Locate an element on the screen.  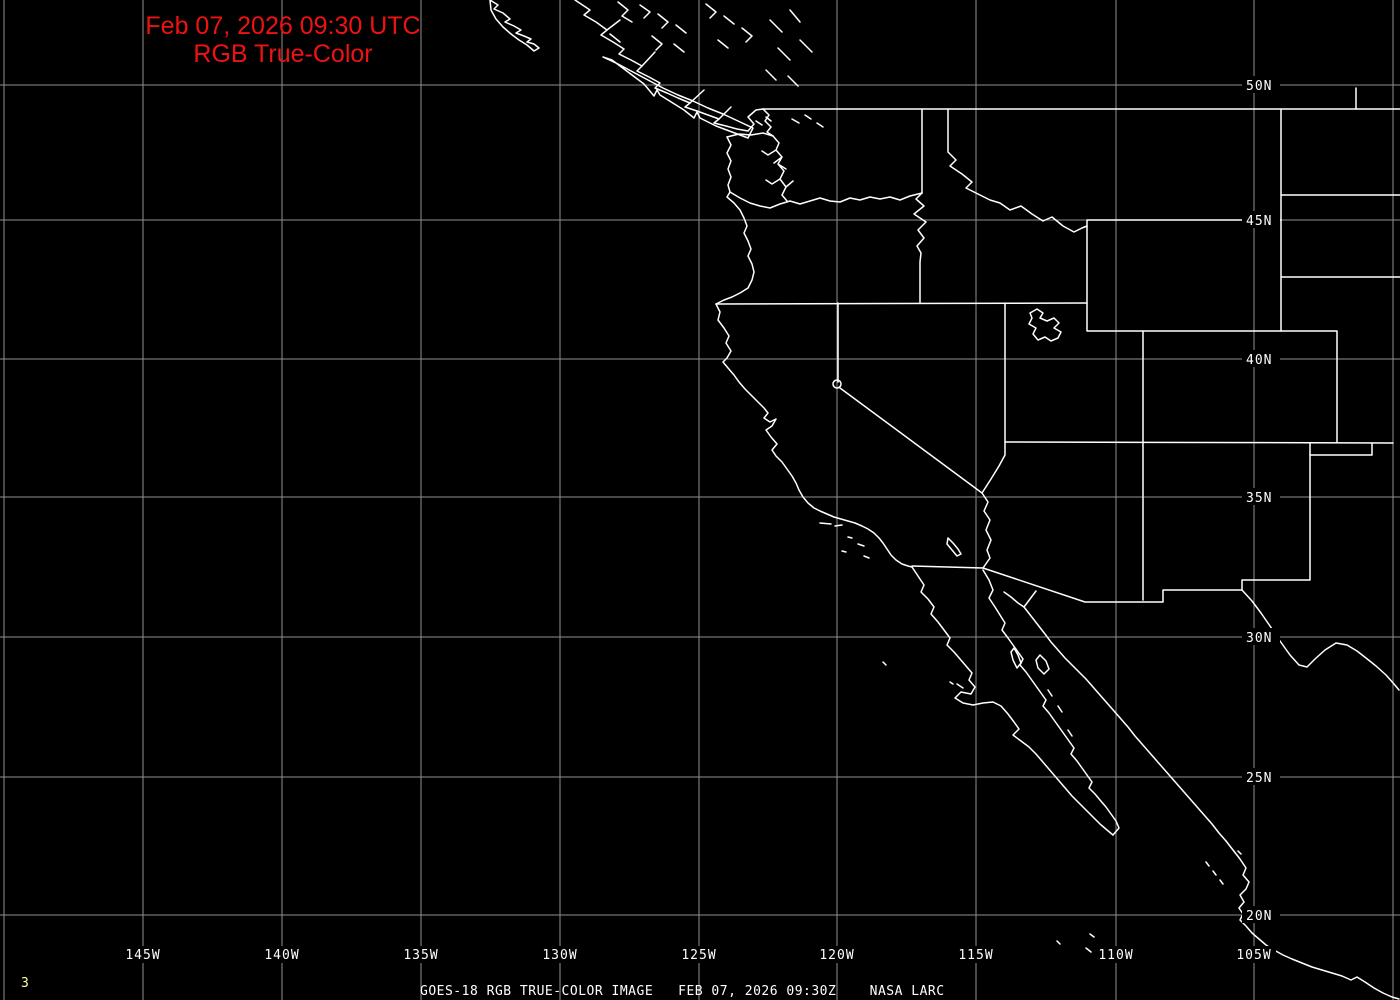
lon-label-125W: 125W is located at coordinates (698, 955).